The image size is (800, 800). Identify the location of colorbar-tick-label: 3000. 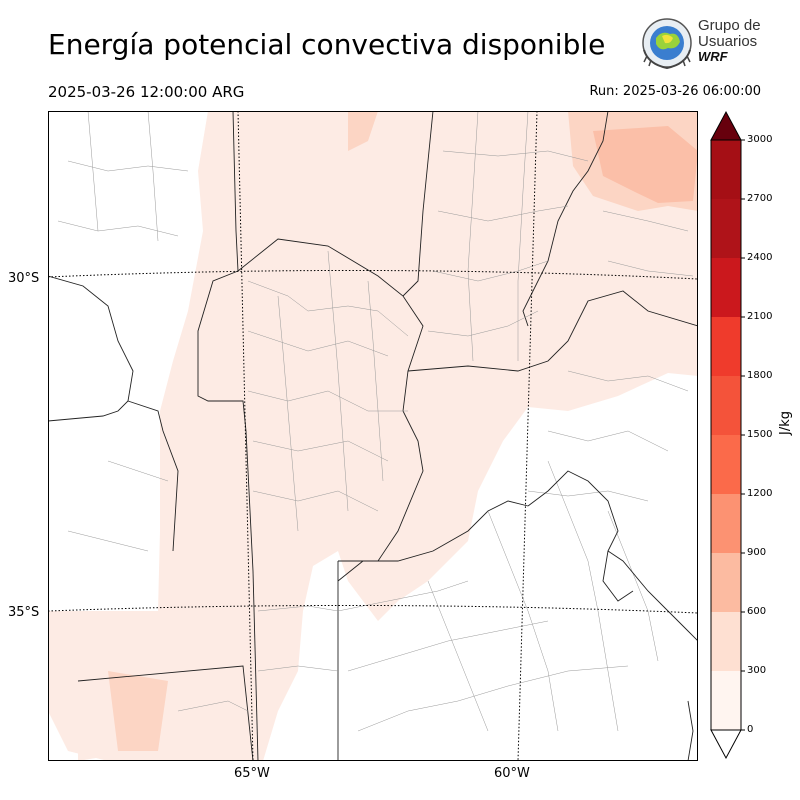
(760, 139).